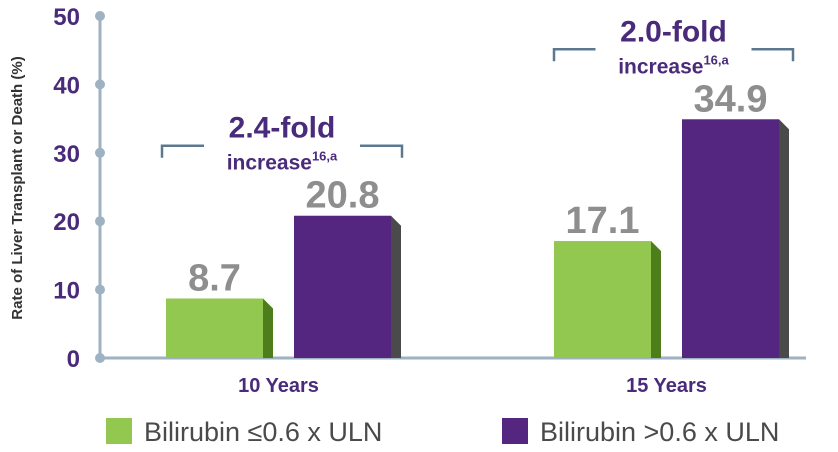  What do you see at coordinates (666, 386) in the screenshot?
I see `category-label: 15 Years` at bounding box center [666, 386].